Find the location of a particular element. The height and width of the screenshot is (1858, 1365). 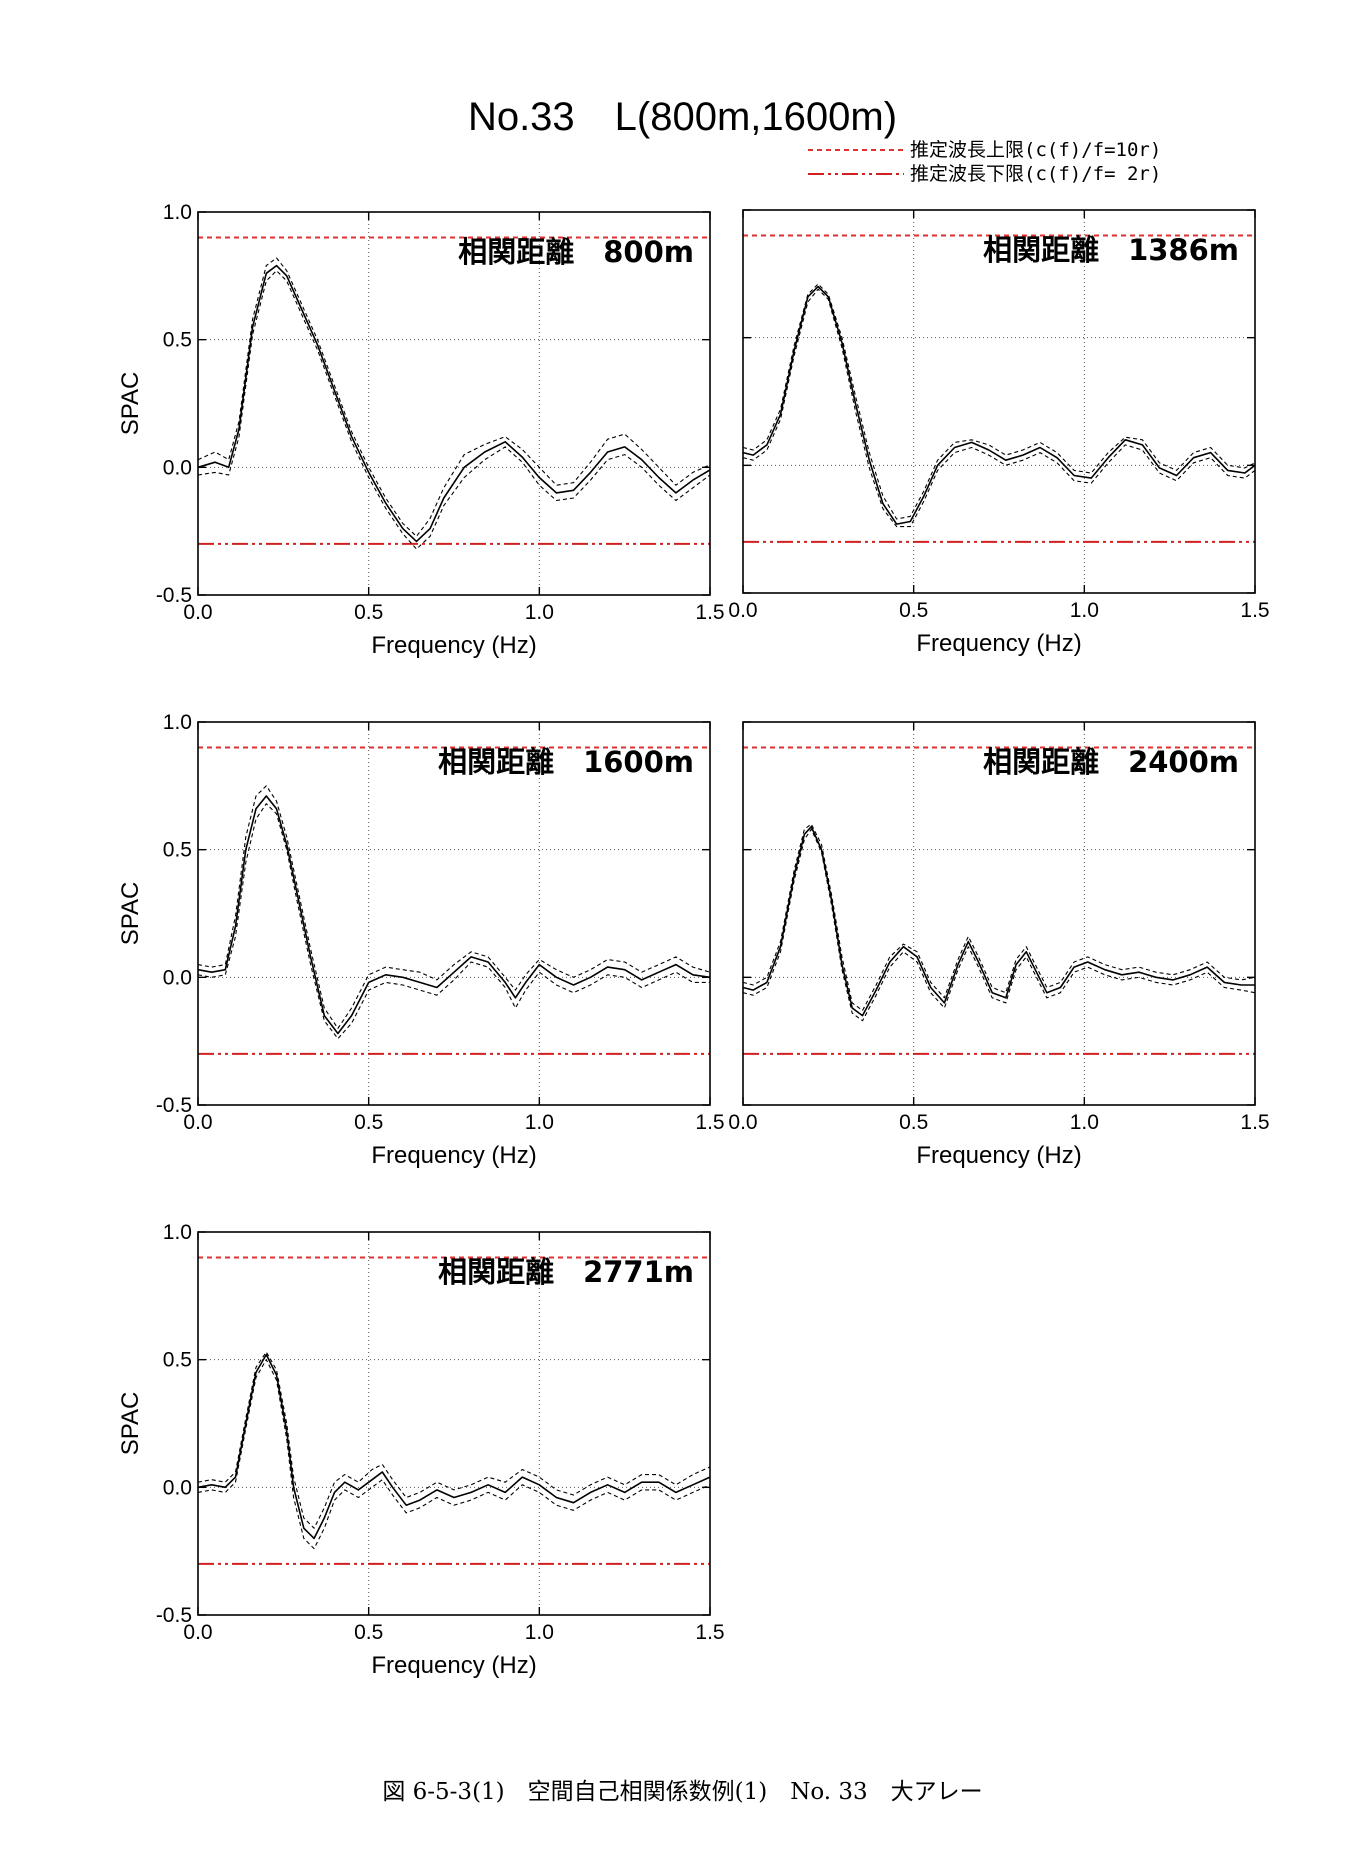

chart-svg: 0.0 0.5 1.0 1.5 Frequency (Hz) 相関距離 1386m is located at coordinates (999, 433).